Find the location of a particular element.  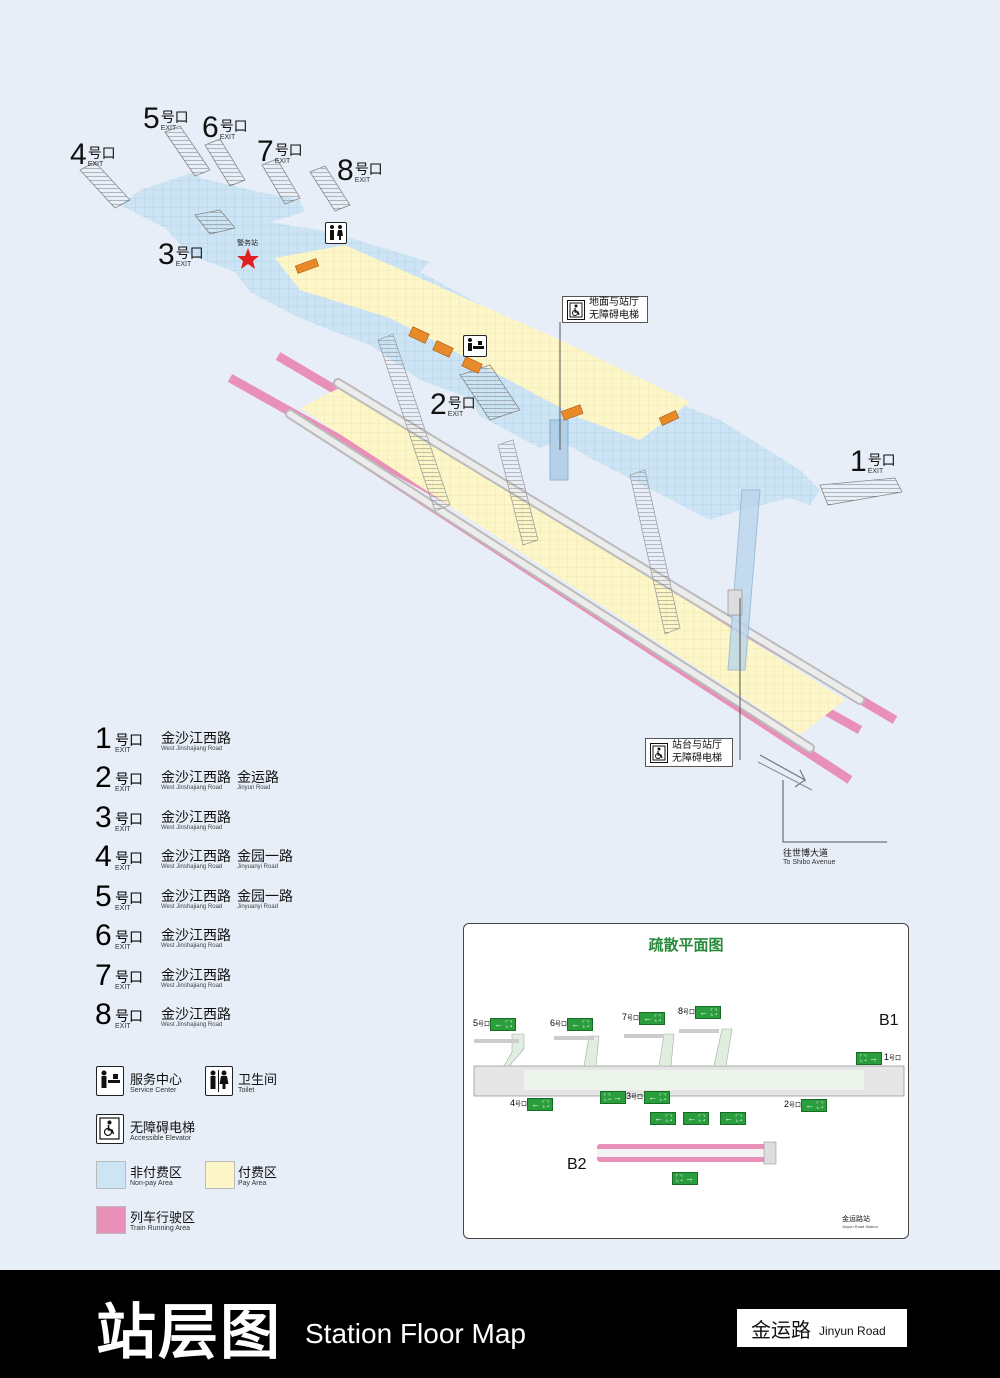

service-center-legend: 服务中心 Service Center is located at coordinates (156, 1083).